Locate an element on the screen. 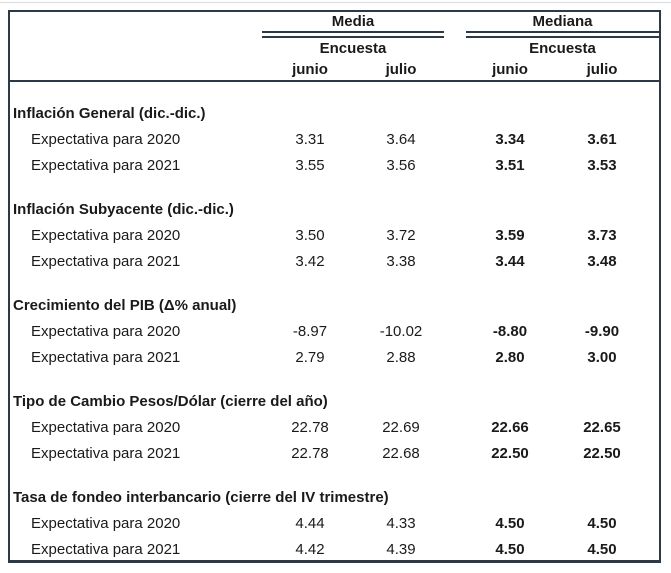  value-cell: 3.50 is located at coordinates (310, 235).